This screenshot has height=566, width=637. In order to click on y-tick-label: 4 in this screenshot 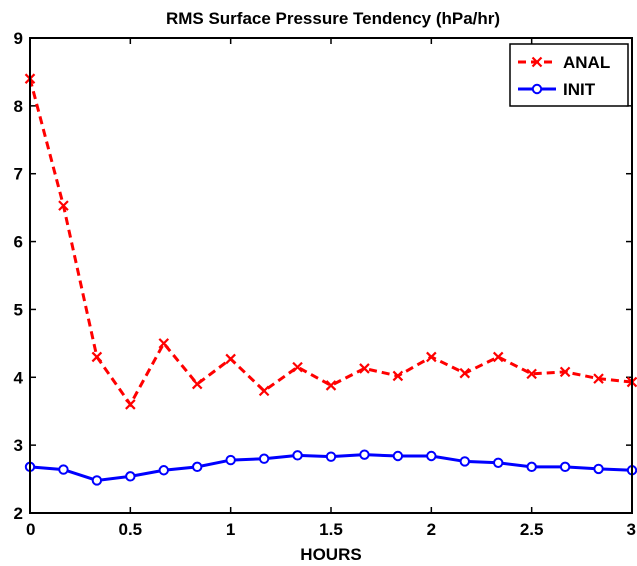, I will do `click(19, 377)`.